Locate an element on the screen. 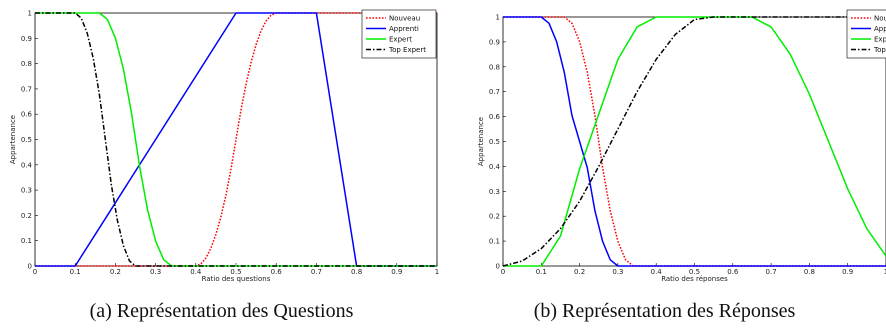 Image resolution: width=886 pixels, height=334 pixels. caption-questions: (a) Représentation des Questions is located at coordinates (221, 311).